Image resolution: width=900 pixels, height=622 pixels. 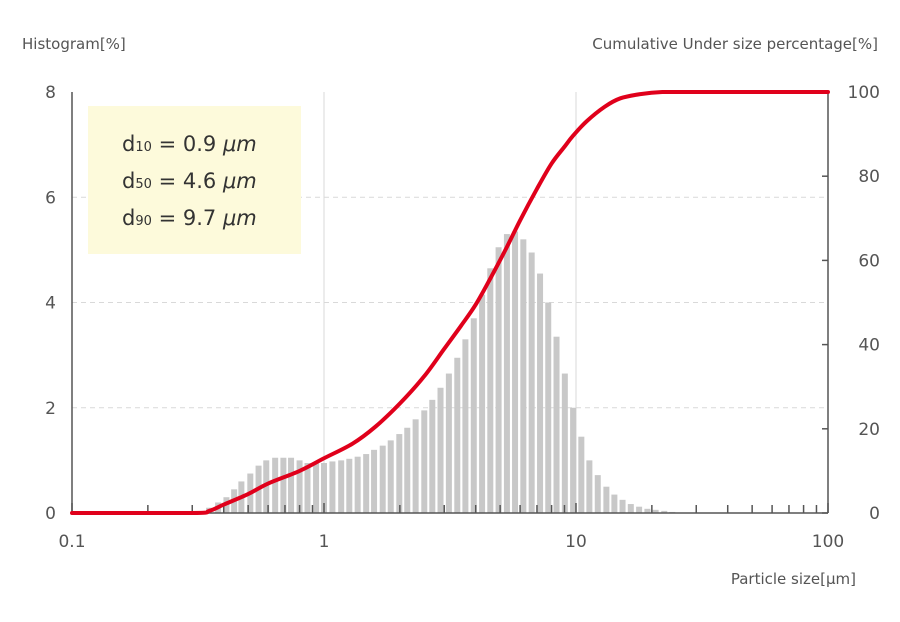 I want to click on stat-d10-label: d, so click(x=128, y=144).